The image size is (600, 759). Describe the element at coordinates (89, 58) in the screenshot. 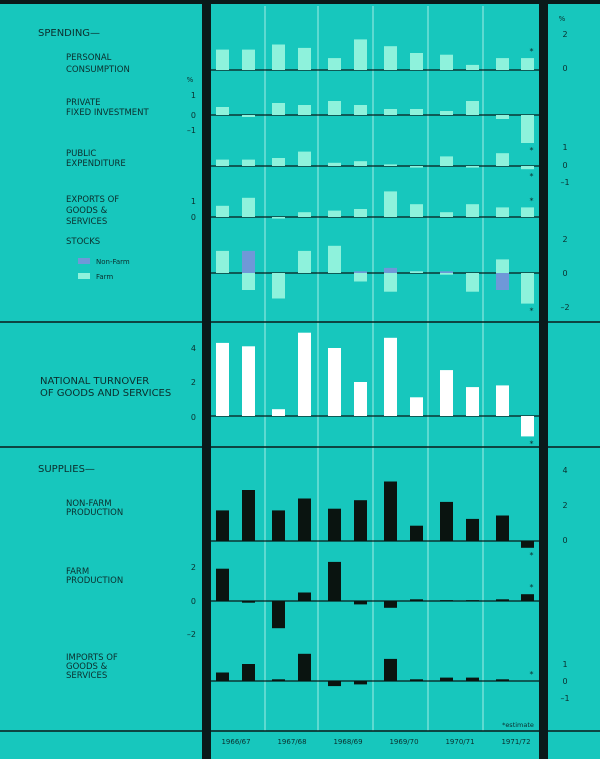

I see `panel-label: PERSONAL` at that location.